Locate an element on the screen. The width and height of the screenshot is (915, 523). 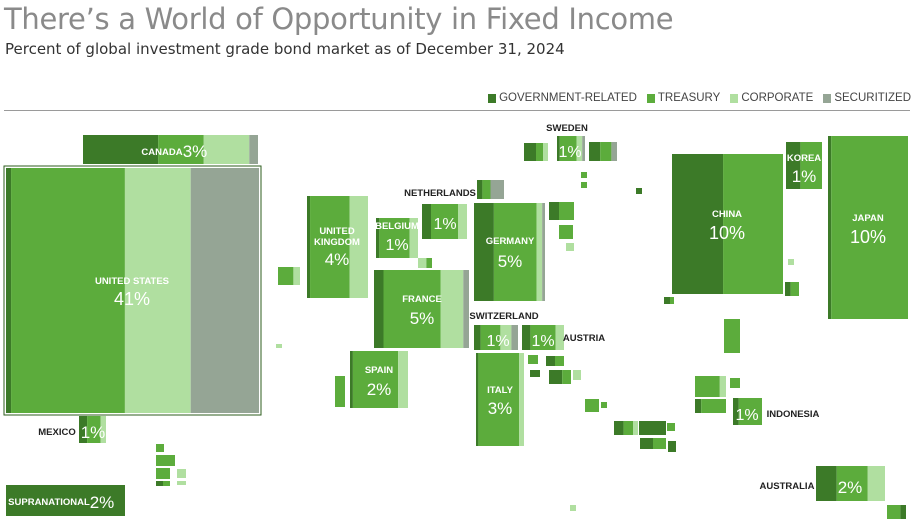
australia-tile is located at coordinates (850, 483).